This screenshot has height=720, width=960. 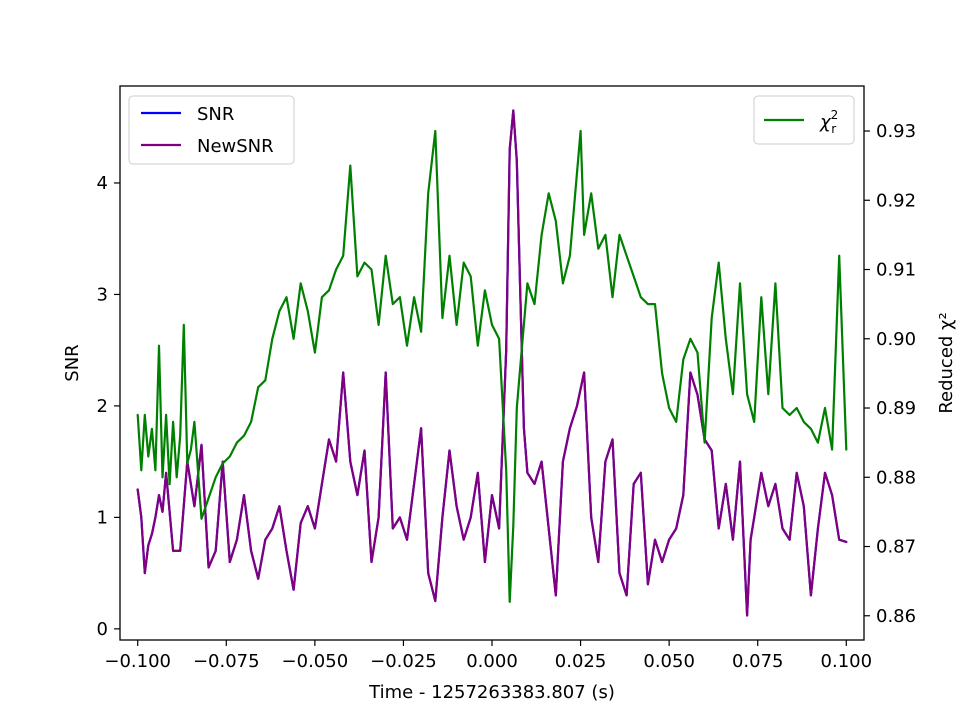 I want to click on x-tick-label: −0.050, so click(x=315, y=661).